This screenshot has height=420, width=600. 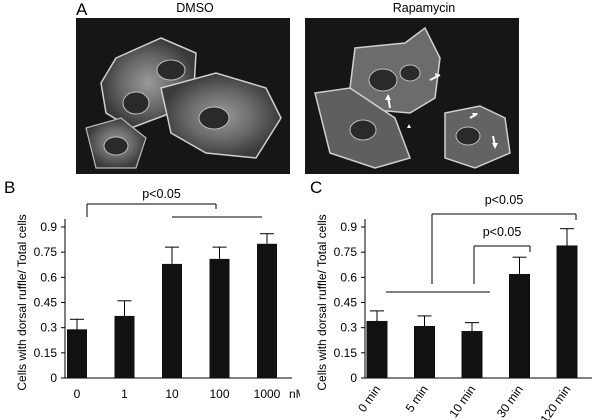 I want to click on panel-a-letter: A, so click(x=82, y=9).